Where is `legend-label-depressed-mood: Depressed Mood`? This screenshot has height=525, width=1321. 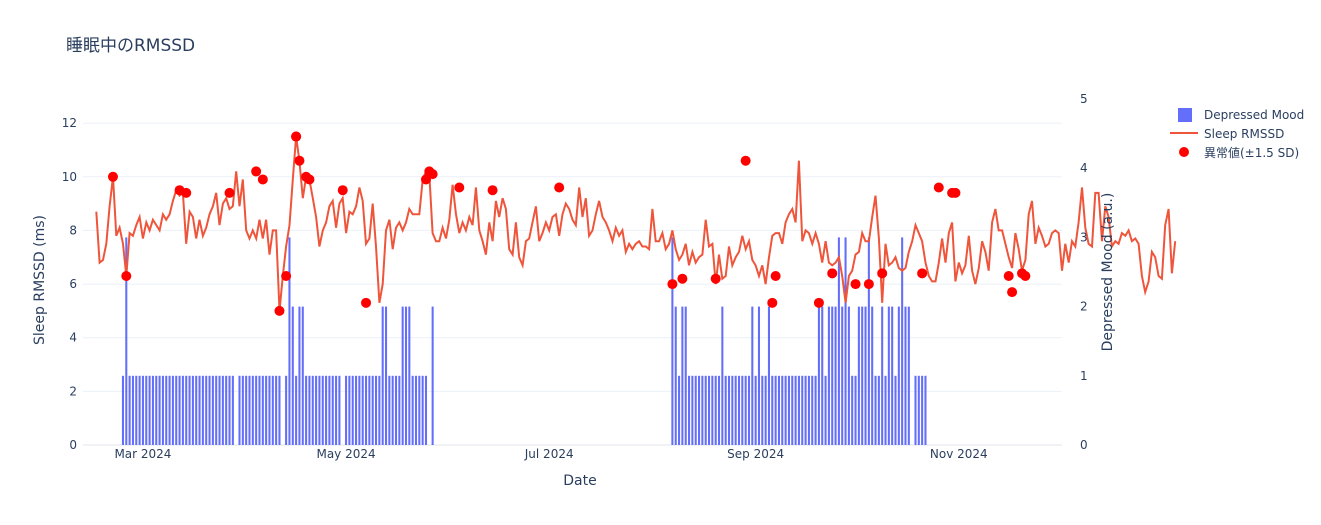
legend-label-depressed-mood: Depressed Mood is located at coordinates (1254, 115).